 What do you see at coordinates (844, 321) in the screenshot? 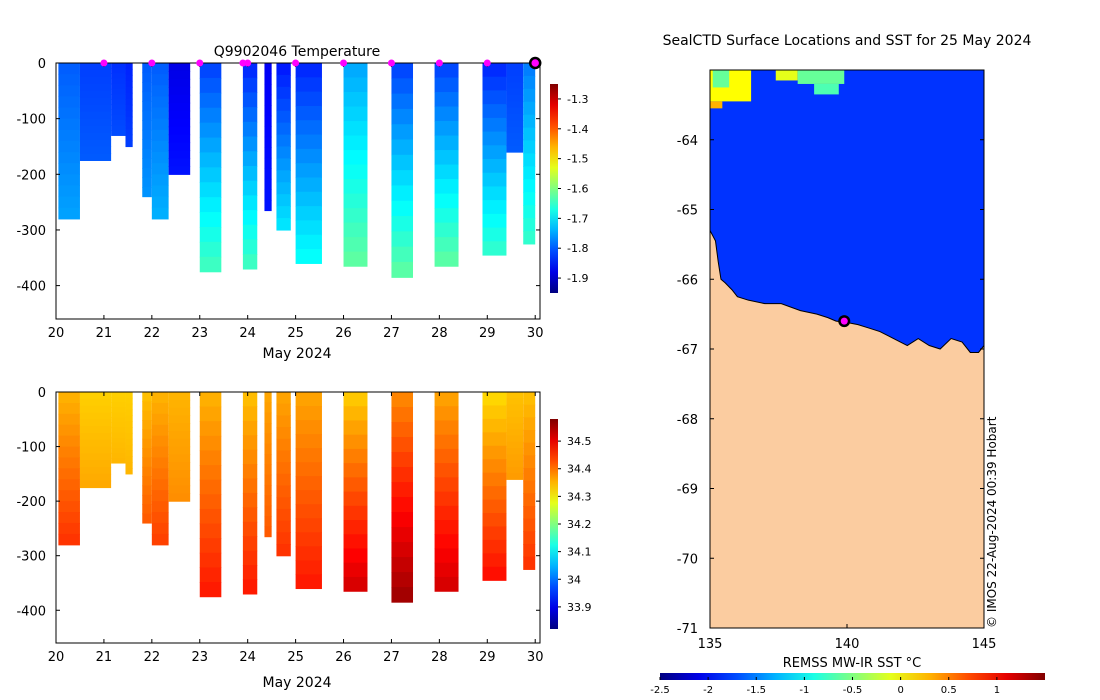
I see `seal-location-dot` at bounding box center [844, 321].